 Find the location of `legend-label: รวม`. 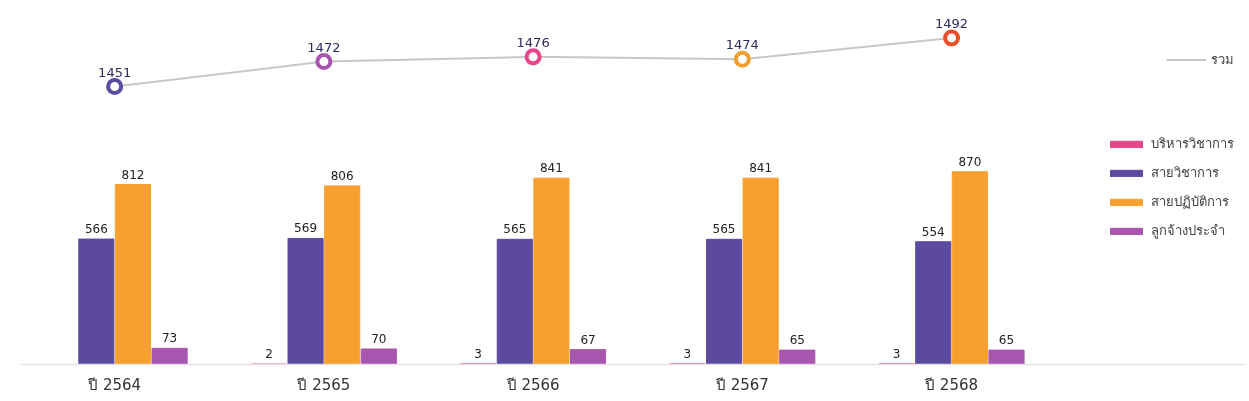

legend-label: รวม is located at coordinates (1222, 59).